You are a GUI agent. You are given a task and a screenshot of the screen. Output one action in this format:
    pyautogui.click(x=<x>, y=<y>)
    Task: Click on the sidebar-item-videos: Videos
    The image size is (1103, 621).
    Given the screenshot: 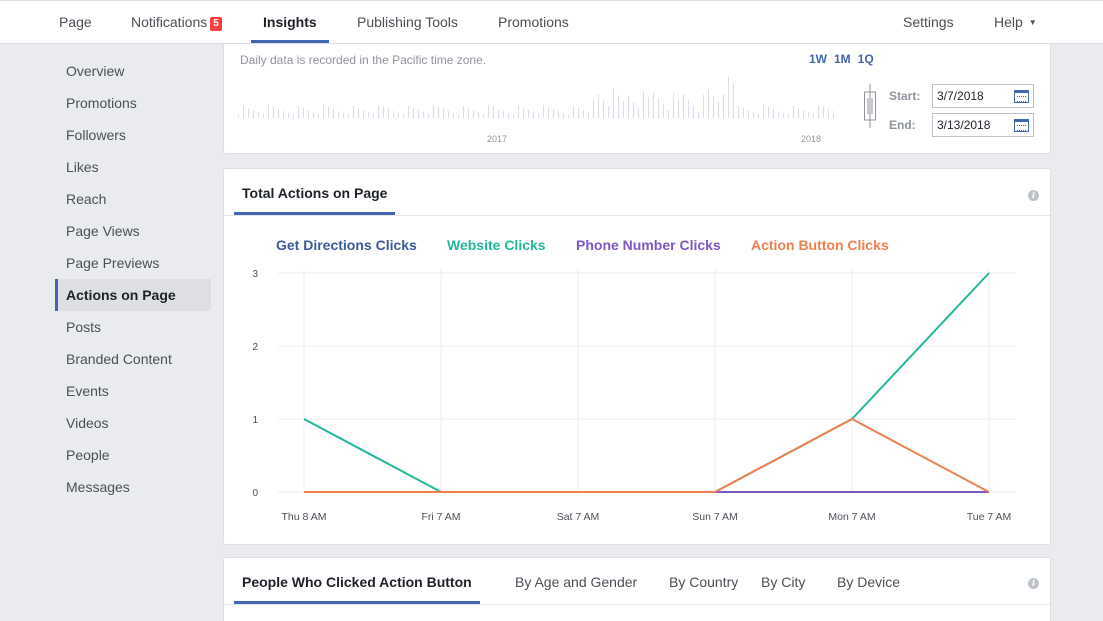 What is the action you would take?
    pyautogui.click(x=87, y=423)
    